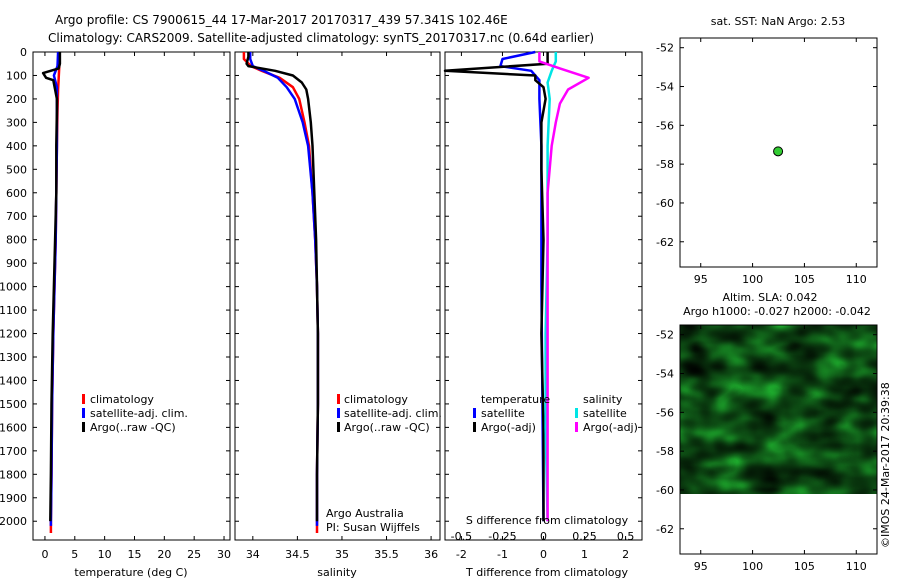 The height and width of the screenshot is (580, 900). What do you see at coordinates (134, 554) in the screenshot?
I see `x-tick-label: 15` at bounding box center [134, 554].